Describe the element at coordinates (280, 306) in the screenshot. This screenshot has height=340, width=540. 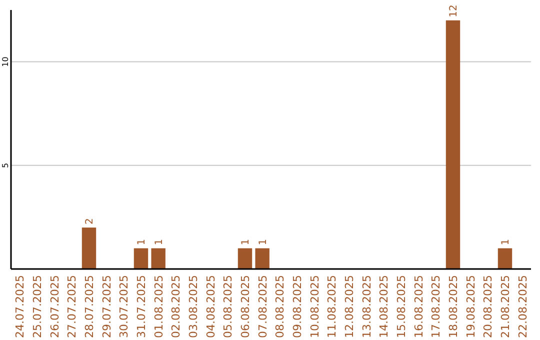
I see `x-tick-label: 08.08.2025` at that location.